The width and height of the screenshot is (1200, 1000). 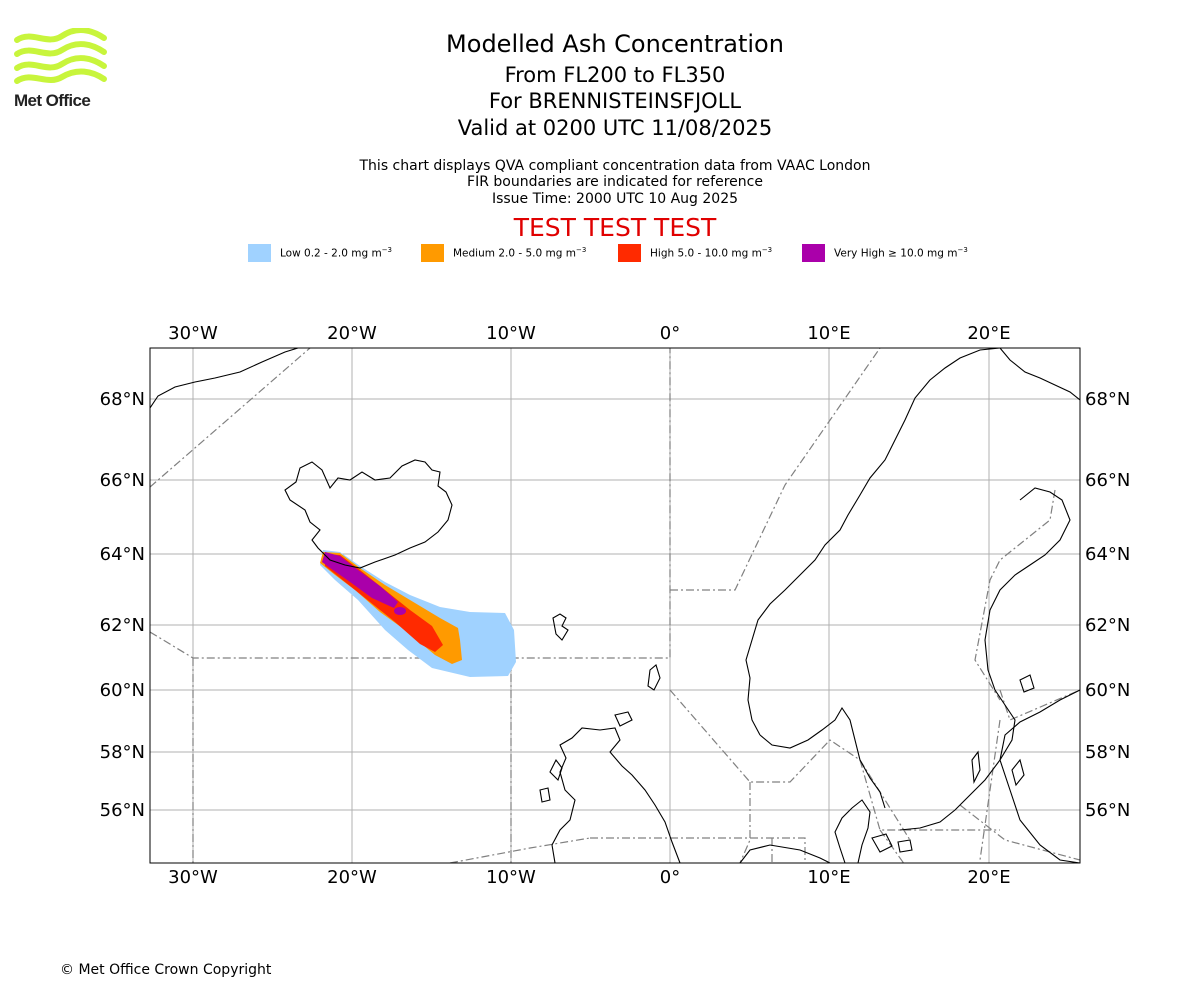 I want to click on legend-exponent-high: −3, so click(x=767, y=250).